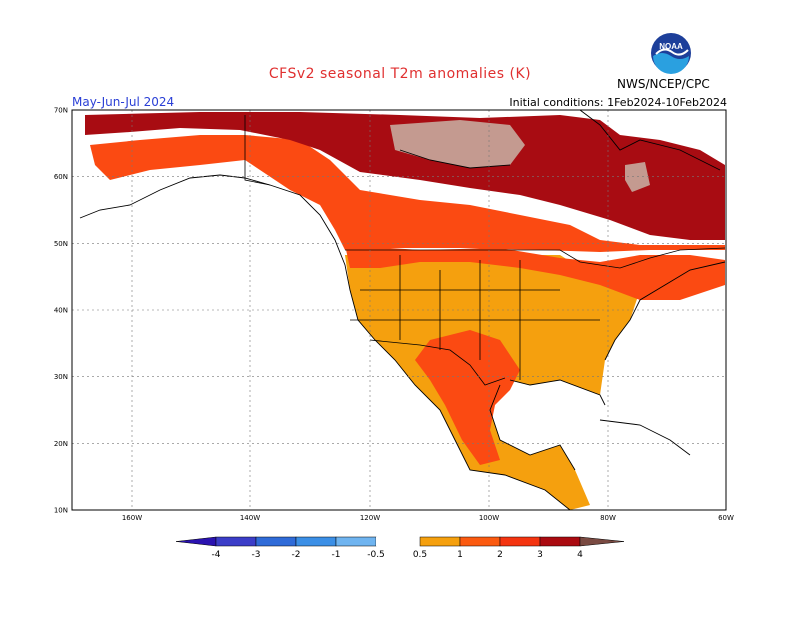  Describe the element at coordinates (256, 555) in the screenshot. I see `colorbar-label: -3` at that location.